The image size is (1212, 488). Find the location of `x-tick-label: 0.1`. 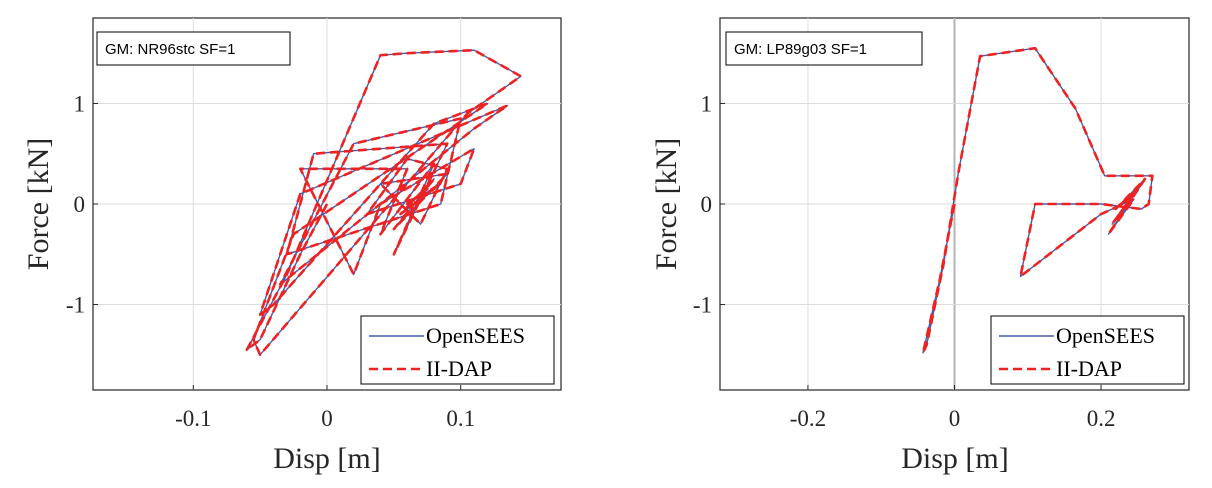

x-tick-label: 0.1 is located at coordinates (460, 418).